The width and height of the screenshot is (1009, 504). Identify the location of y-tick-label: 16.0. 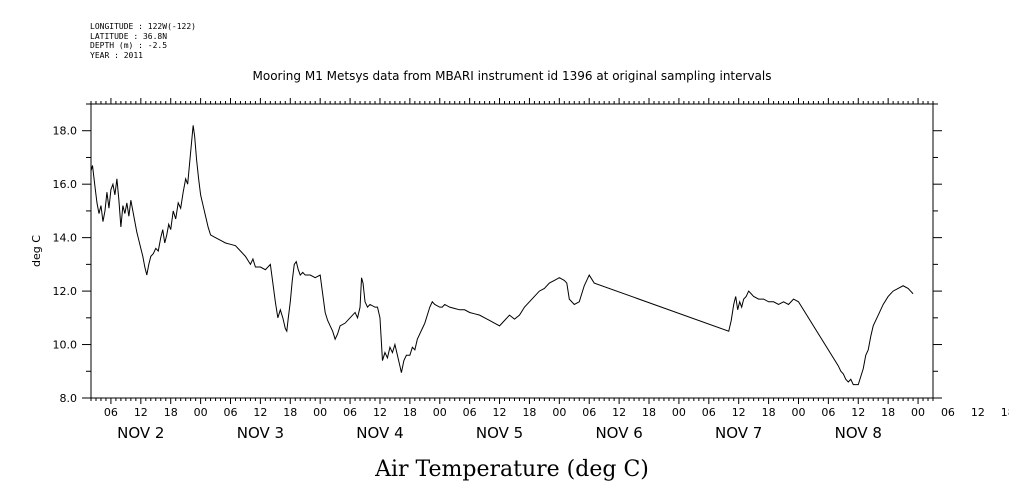
(65, 184).